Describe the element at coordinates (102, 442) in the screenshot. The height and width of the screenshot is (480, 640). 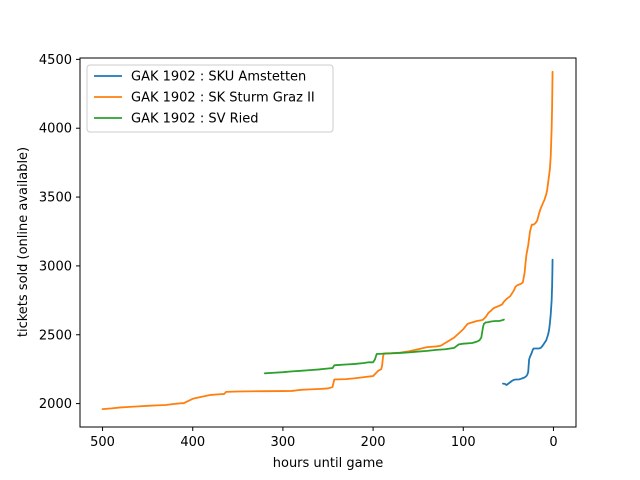
I see `x-tick-label: 500` at that location.